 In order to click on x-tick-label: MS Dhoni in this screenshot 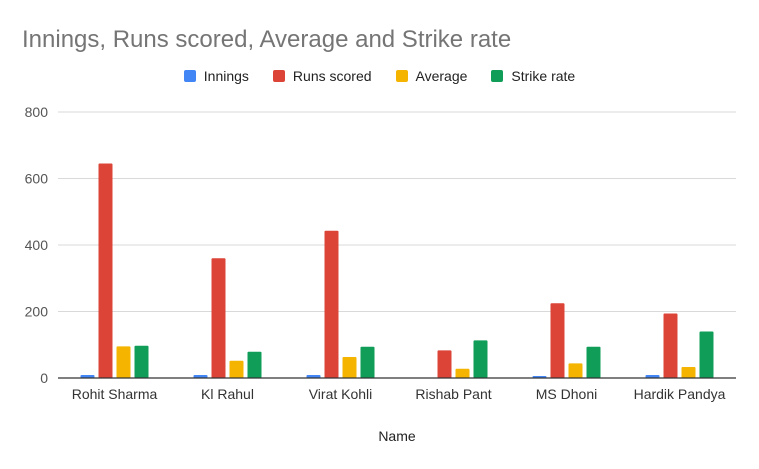, I will do `click(566, 394)`.